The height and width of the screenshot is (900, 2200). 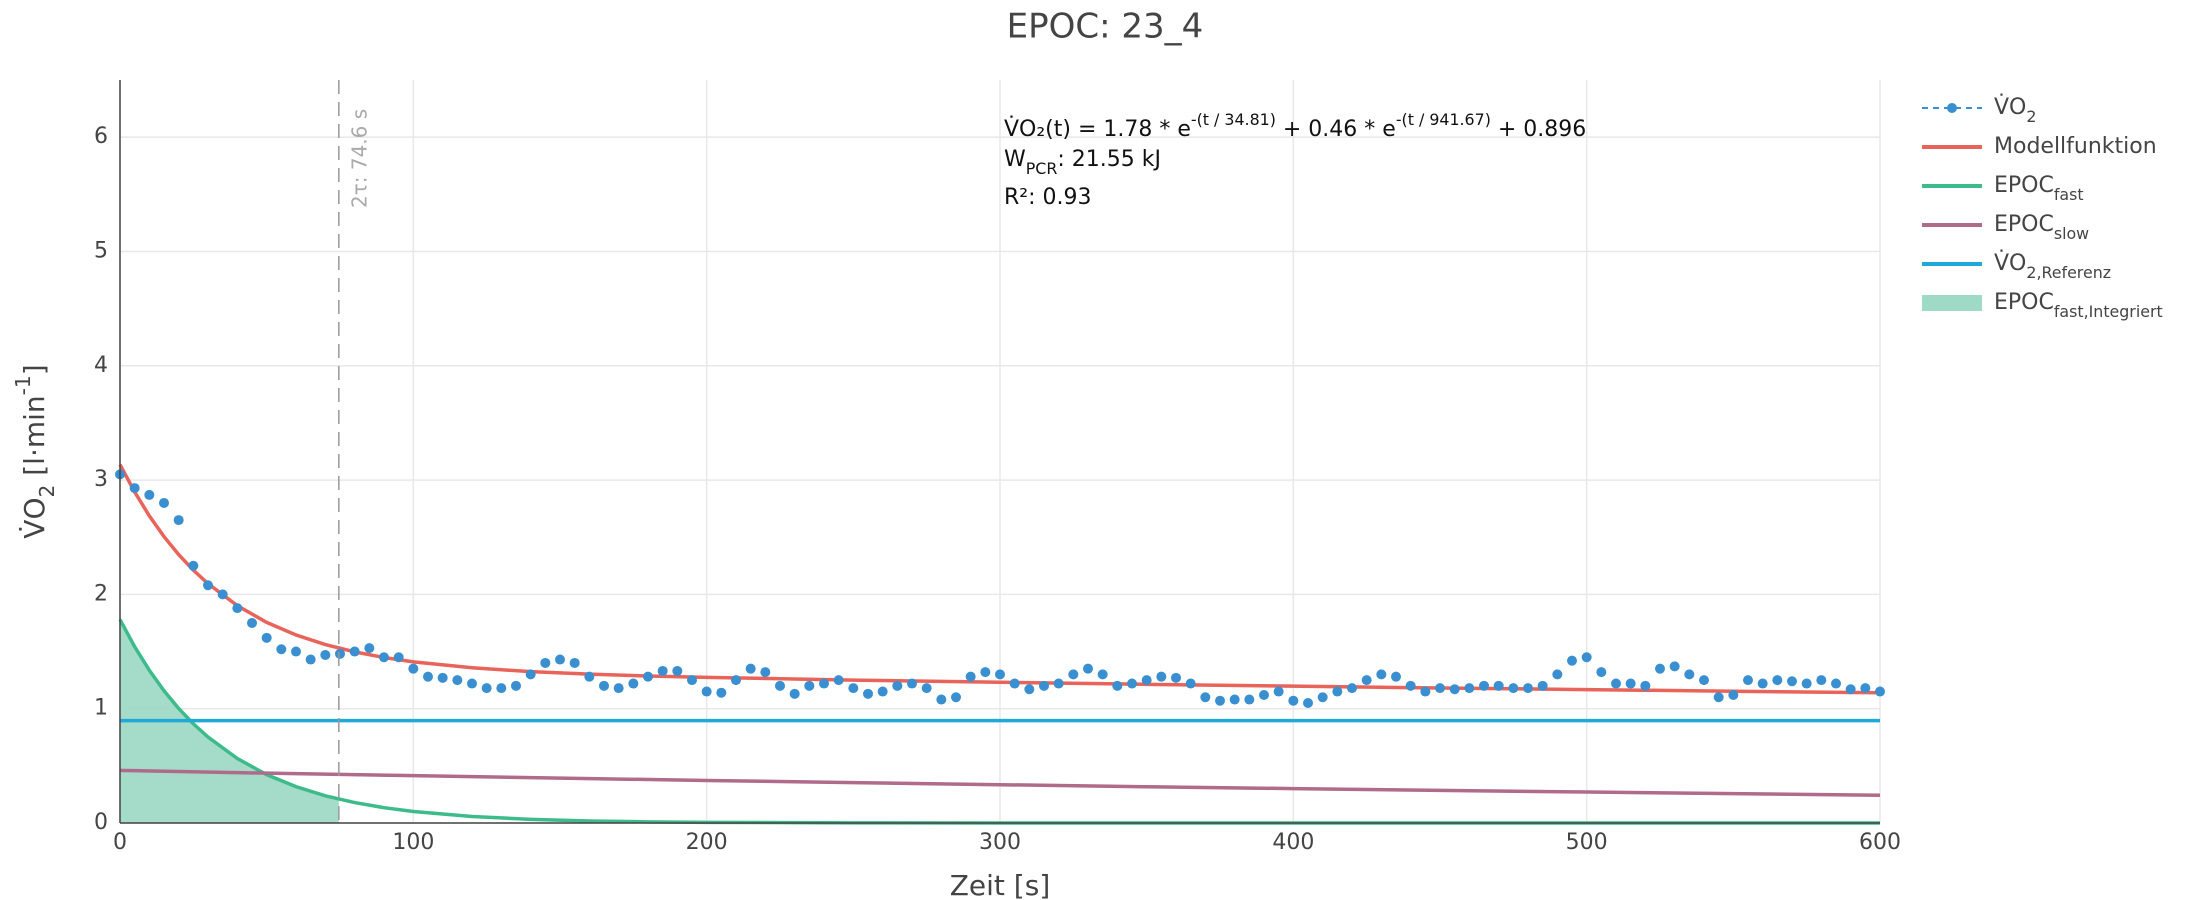 I want to click on legend-symbol, so click(x=1952, y=303).